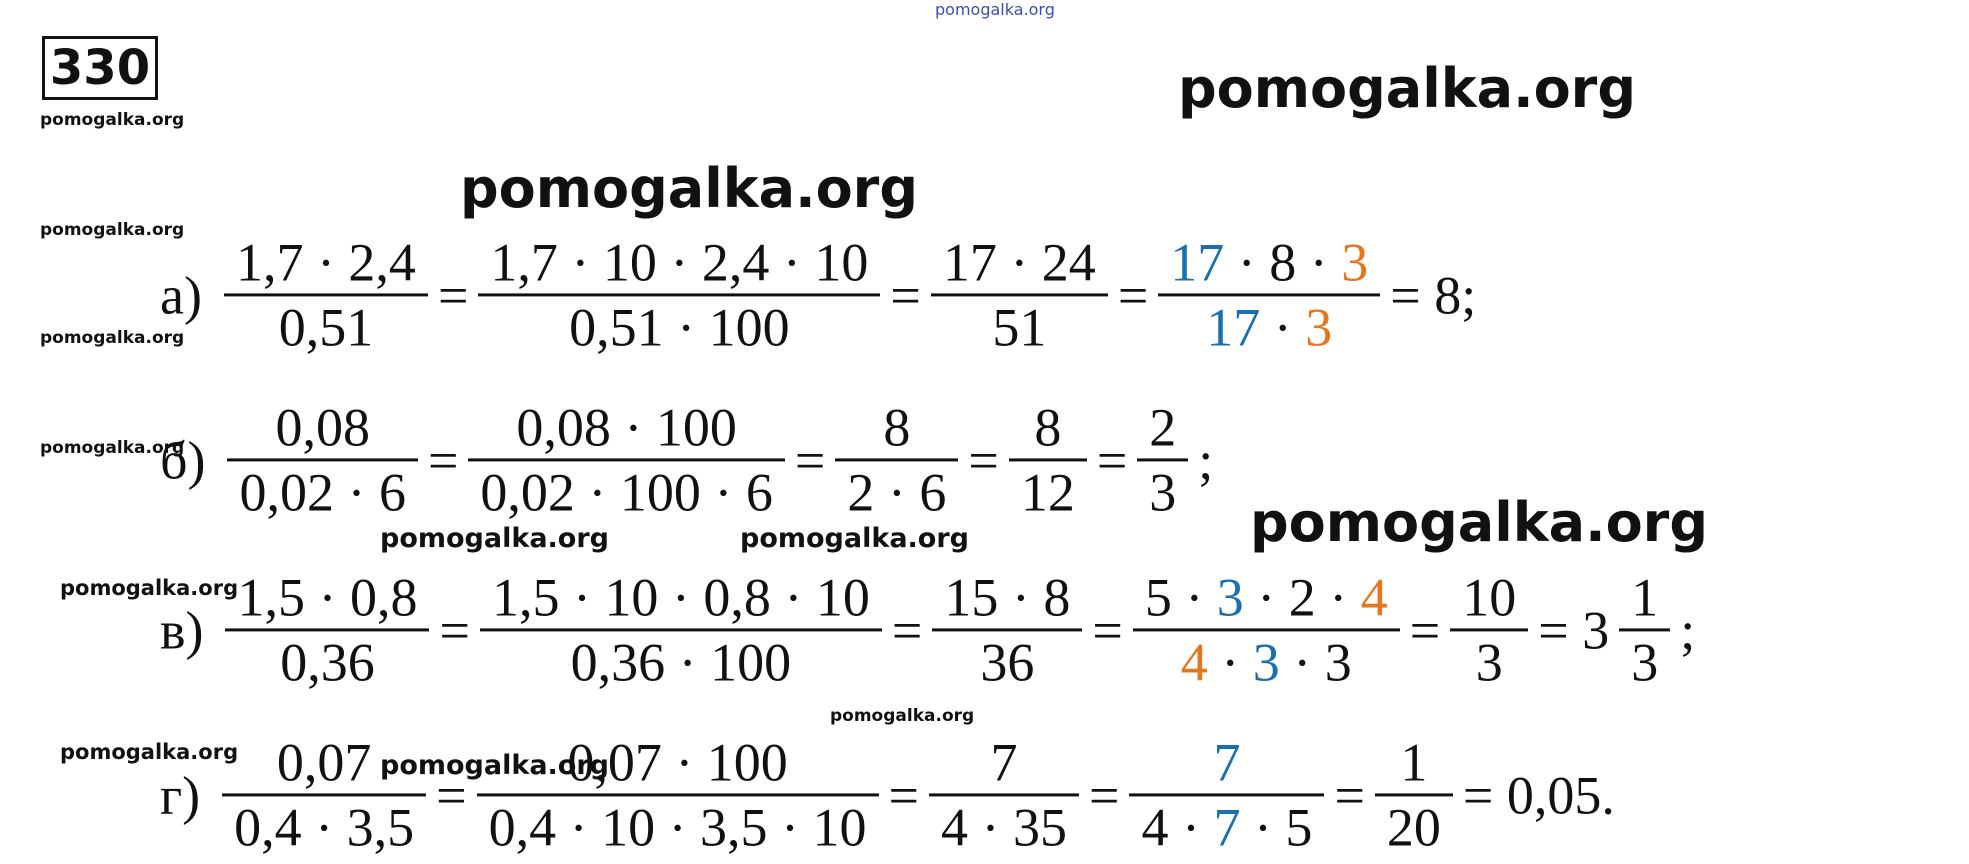 The image size is (1969, 864). Describe the element at coordinates (325, 294) in the screenshot. I see `fraction: 1,7 · 2,4 0,51` at that location.